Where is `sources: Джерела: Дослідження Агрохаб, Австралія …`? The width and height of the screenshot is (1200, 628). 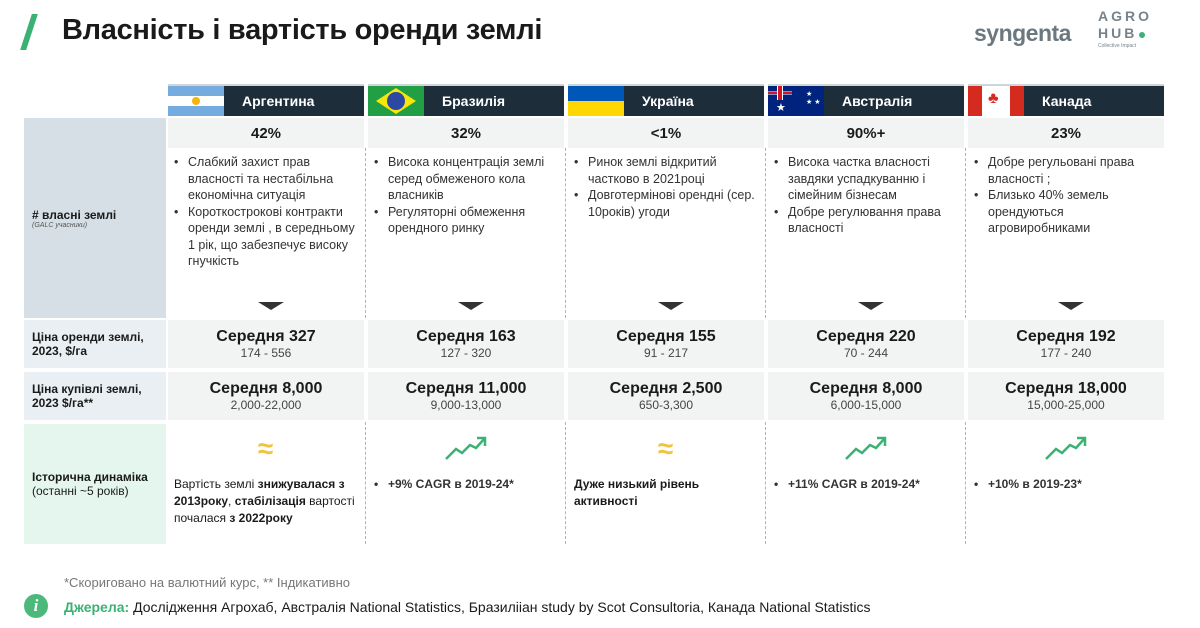
sources: Джерела: Дослідження Агрохаб, Австралія … is located at coordinates (467, 607).